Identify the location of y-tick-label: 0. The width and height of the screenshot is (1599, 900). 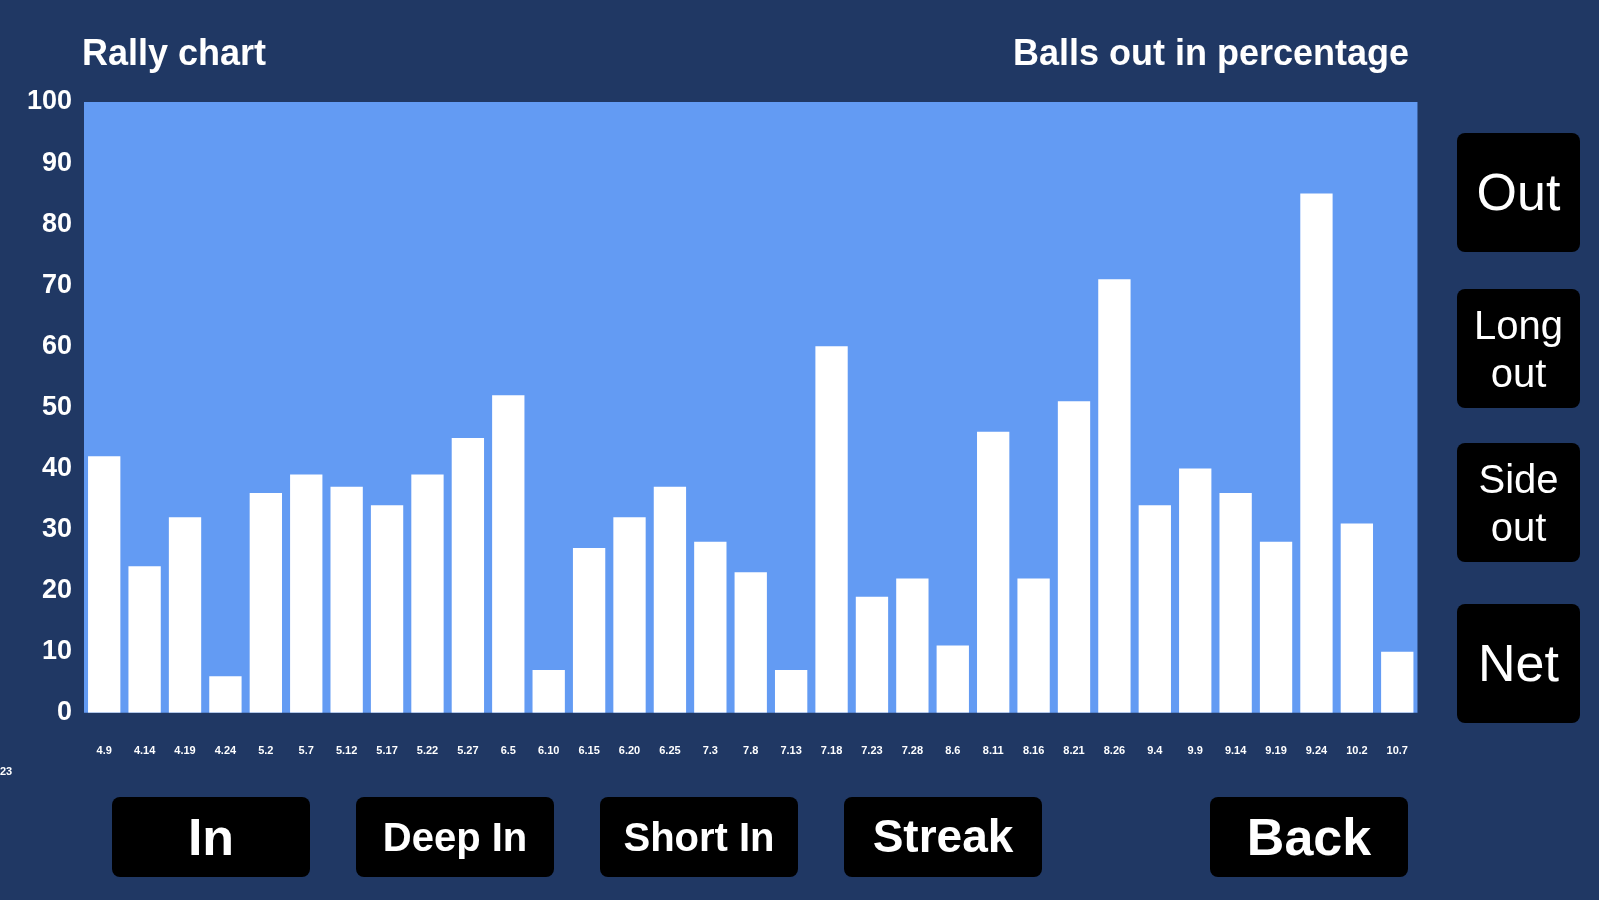
(64, 711).